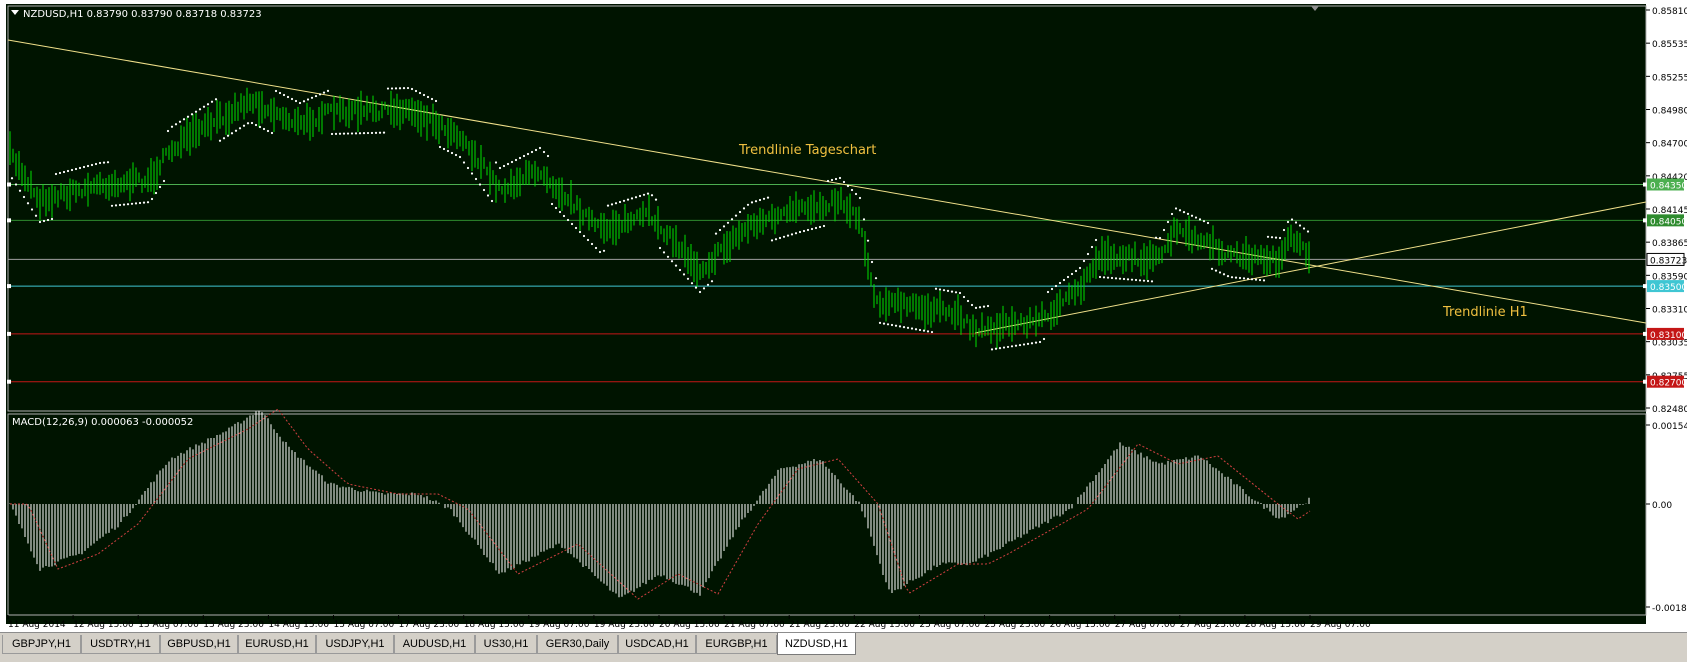 The width and height of the screenshot is (1687, 662). What do you see at coordinates (1669, 45) in the screenshot?
I see `price-tick-label: 0.85535` at bounding box center [1669, 45].